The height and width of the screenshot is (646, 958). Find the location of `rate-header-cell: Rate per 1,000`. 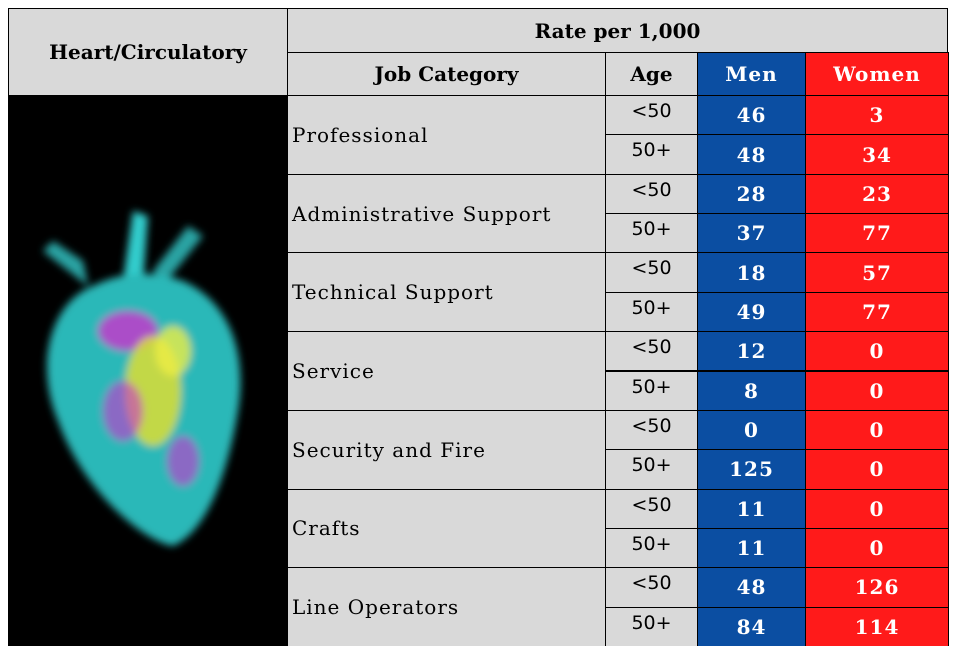

rate-header-cell: Rate per 1,000 is located at coordinates (617, 30).